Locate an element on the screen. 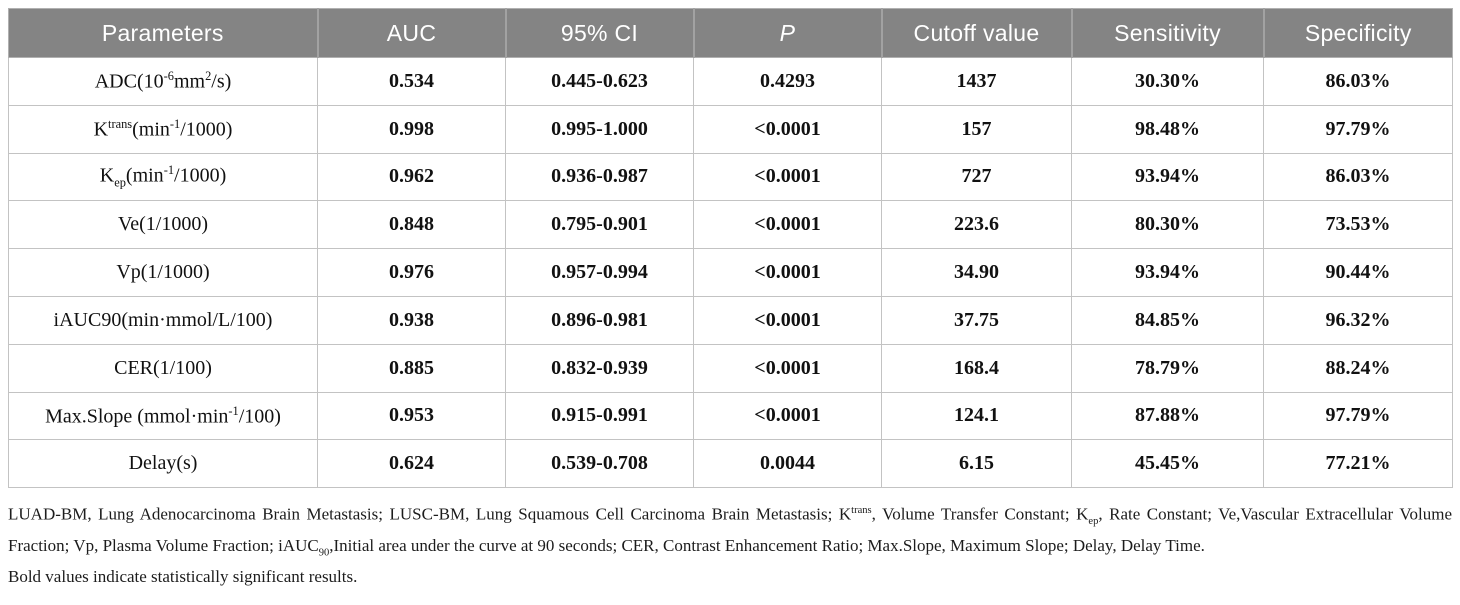 The height and width of the screenshot is (605, 1460). cell-auc: 0.885 is located at coordinates (411, 368).